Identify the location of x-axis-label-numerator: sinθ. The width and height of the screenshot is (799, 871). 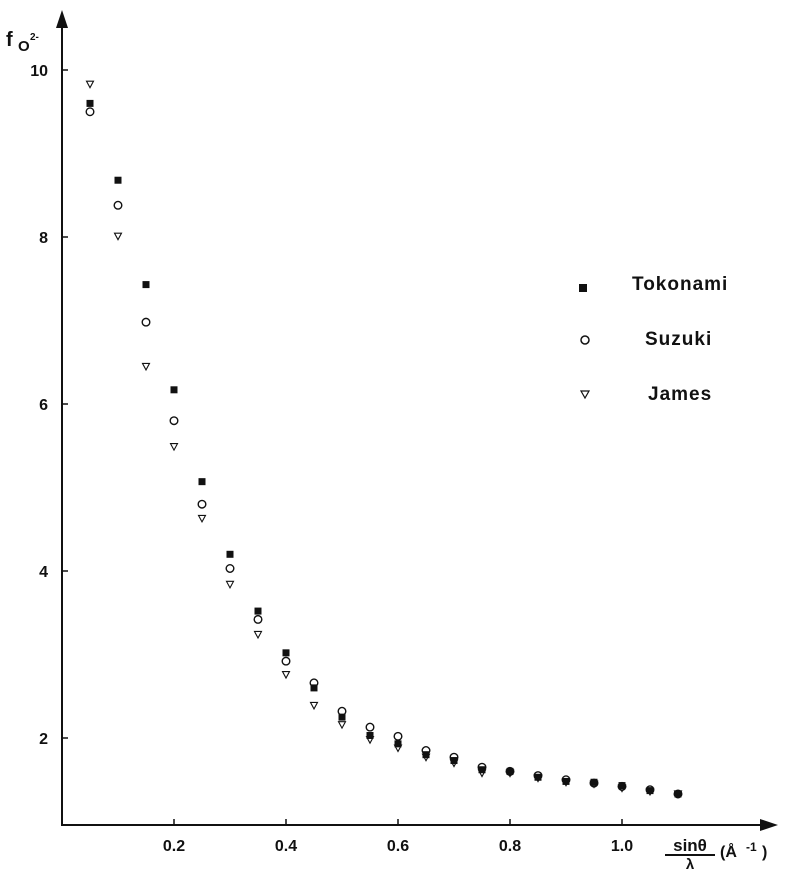
(690, 845).